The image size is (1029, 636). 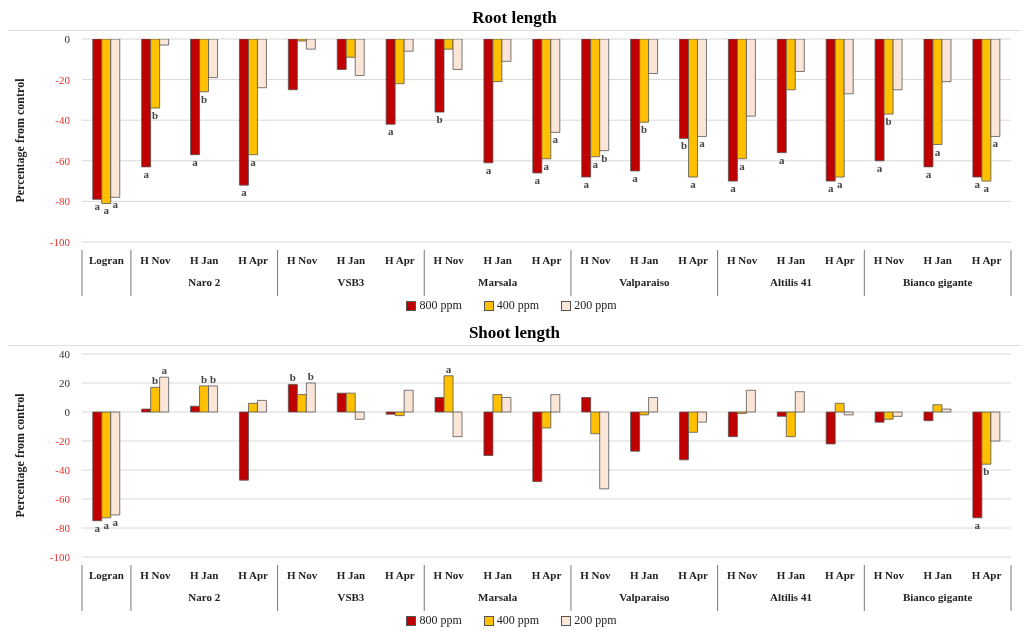 I want to click on y-tick-label: -40, so click(x=63, y=120).